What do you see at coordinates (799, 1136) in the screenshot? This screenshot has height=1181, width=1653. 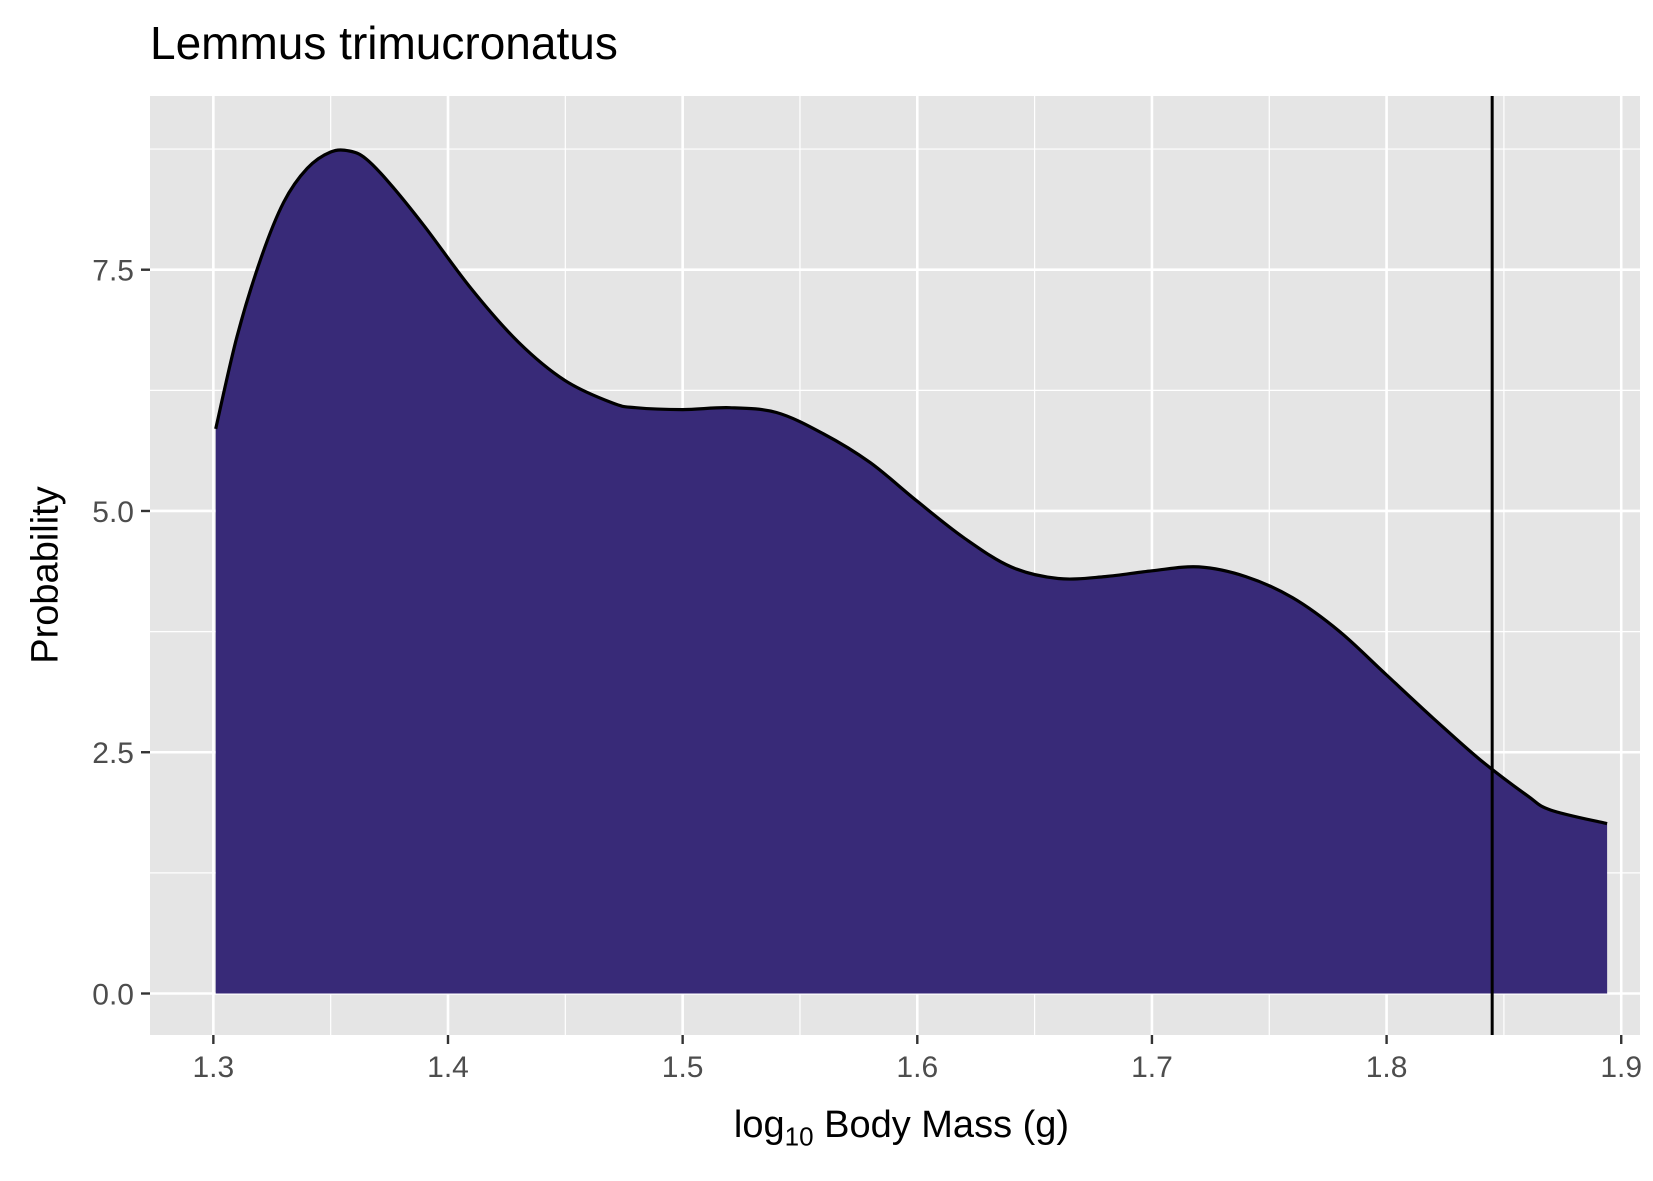 I see `x-axis-label-subscript: 10` at bounding box center [799, 1136].